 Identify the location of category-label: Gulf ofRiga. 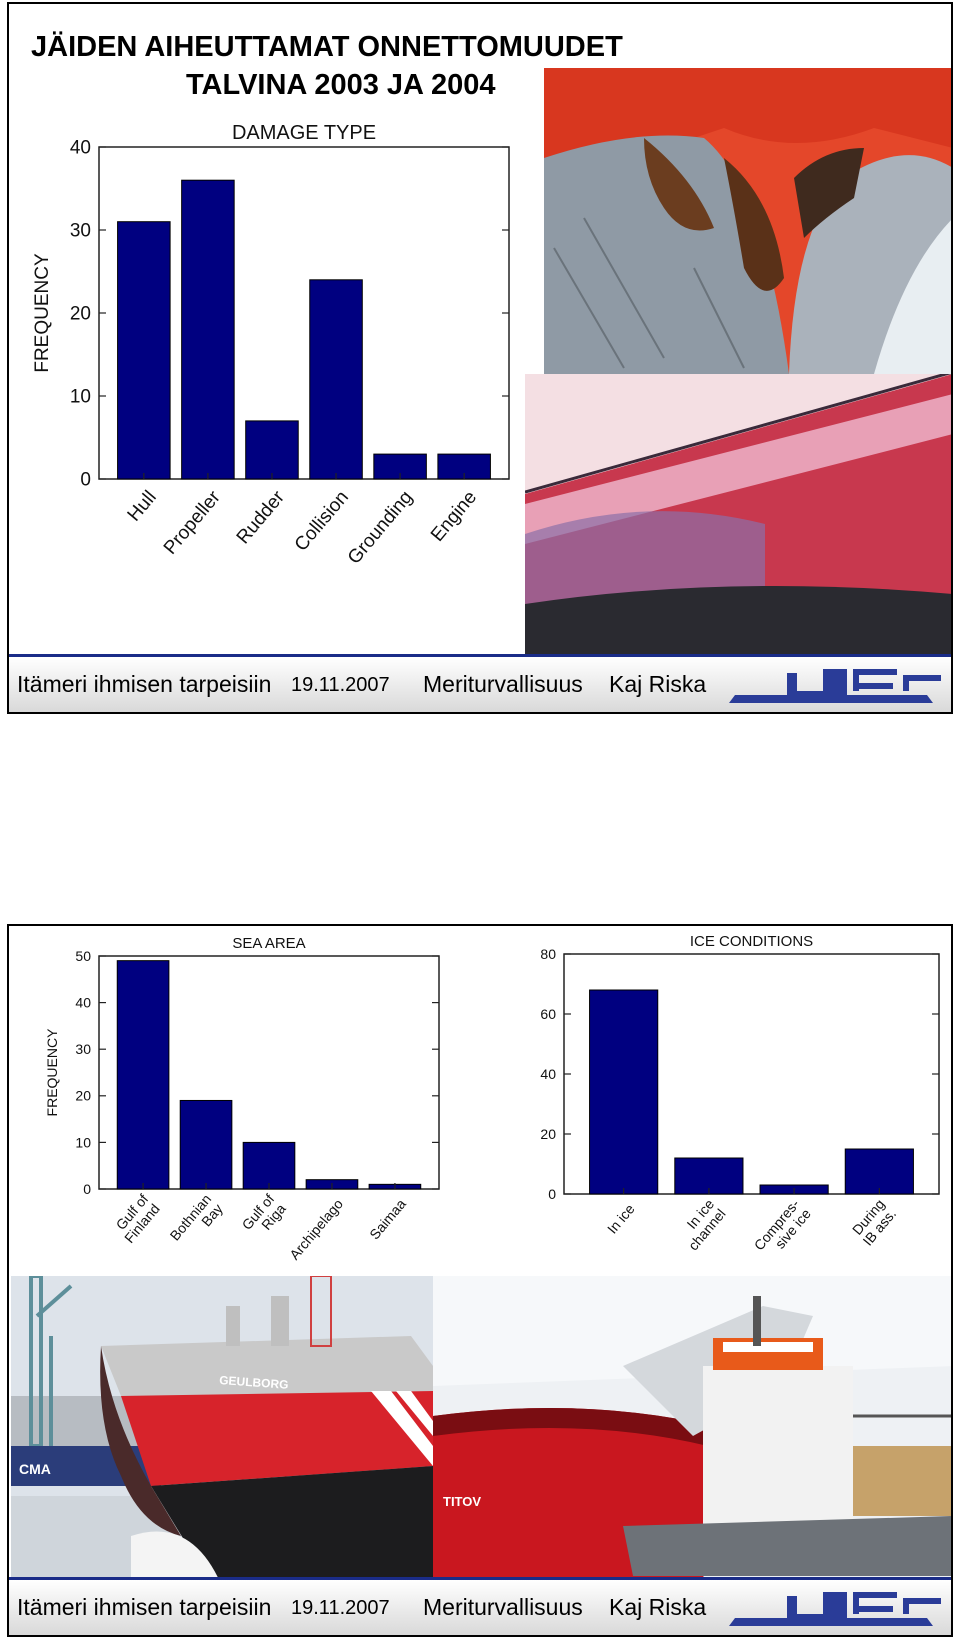
(264, 1217).